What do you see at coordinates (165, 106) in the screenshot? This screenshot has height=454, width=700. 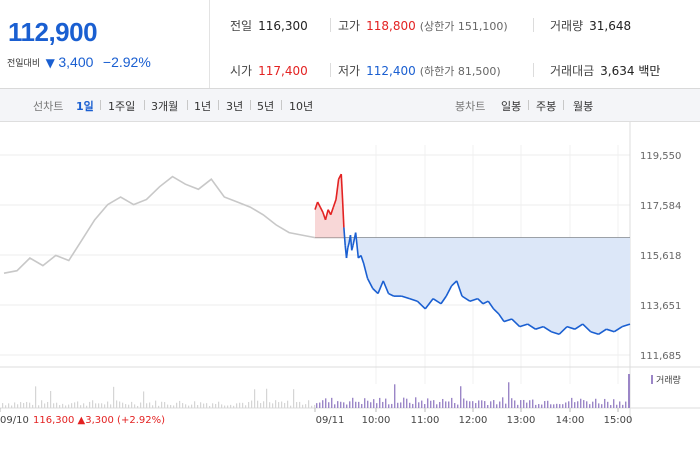 I see `period-tab-3m: 3개월` at bounding box center [165, 106].